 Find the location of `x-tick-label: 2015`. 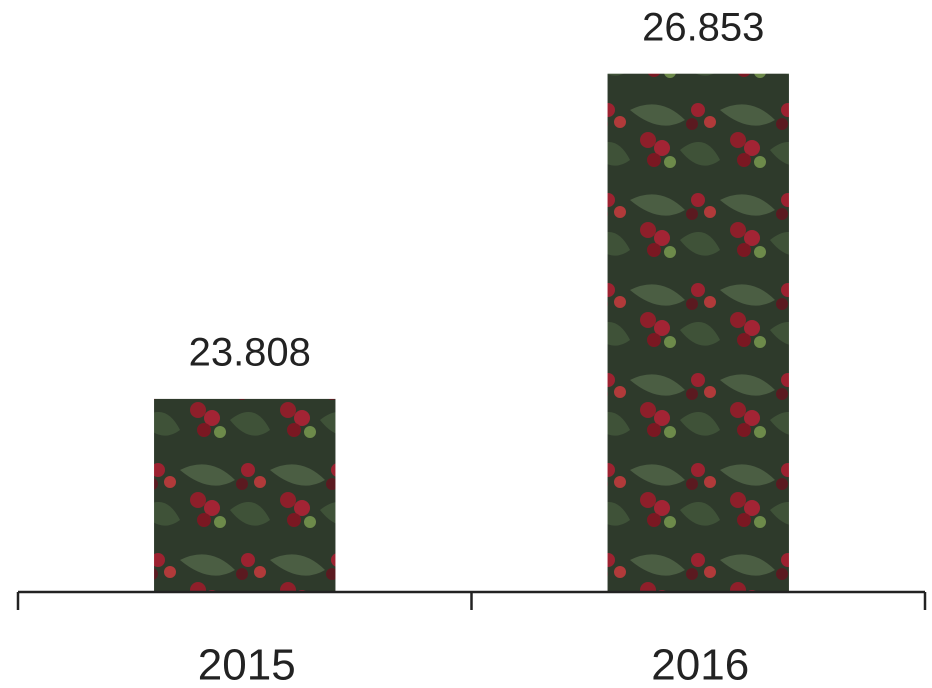

x-tick-label: 2015 is located at coordinates (247, 664).